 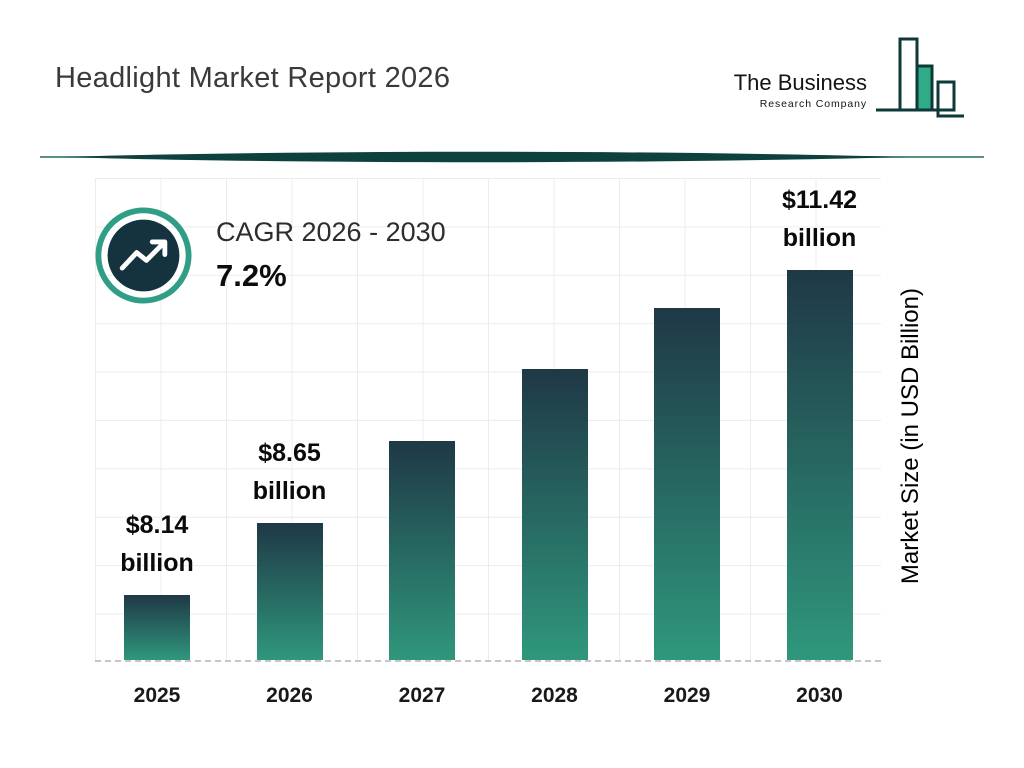 I want to click on x-axis-label-2025: 2025, so click(x=157, y=695).